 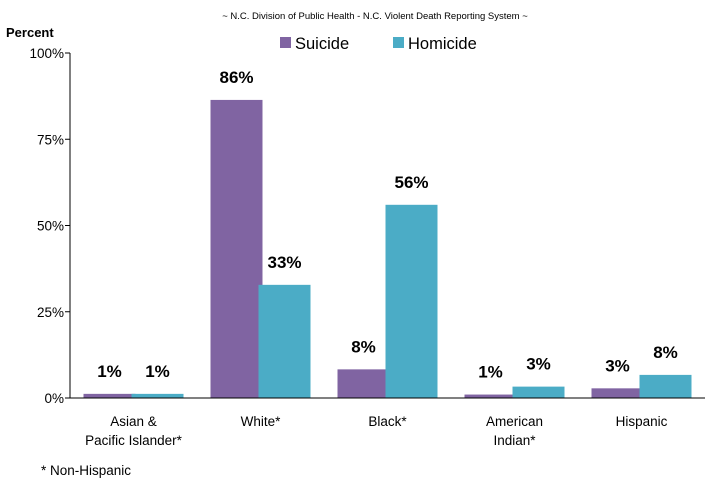 What do you see at coordinates (46, 53) in the screenshot?
I see `y-tick-label: 100%` at bounding box center [46, 53].